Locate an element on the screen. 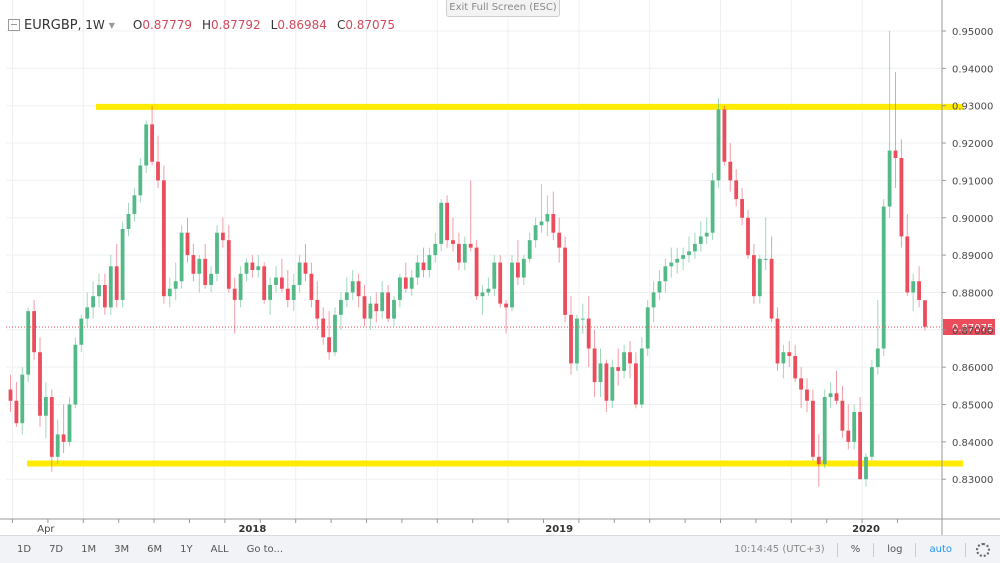 The width and height of the screenshot is (1000, 563). gear-icon is located at coordinates (983, 549).